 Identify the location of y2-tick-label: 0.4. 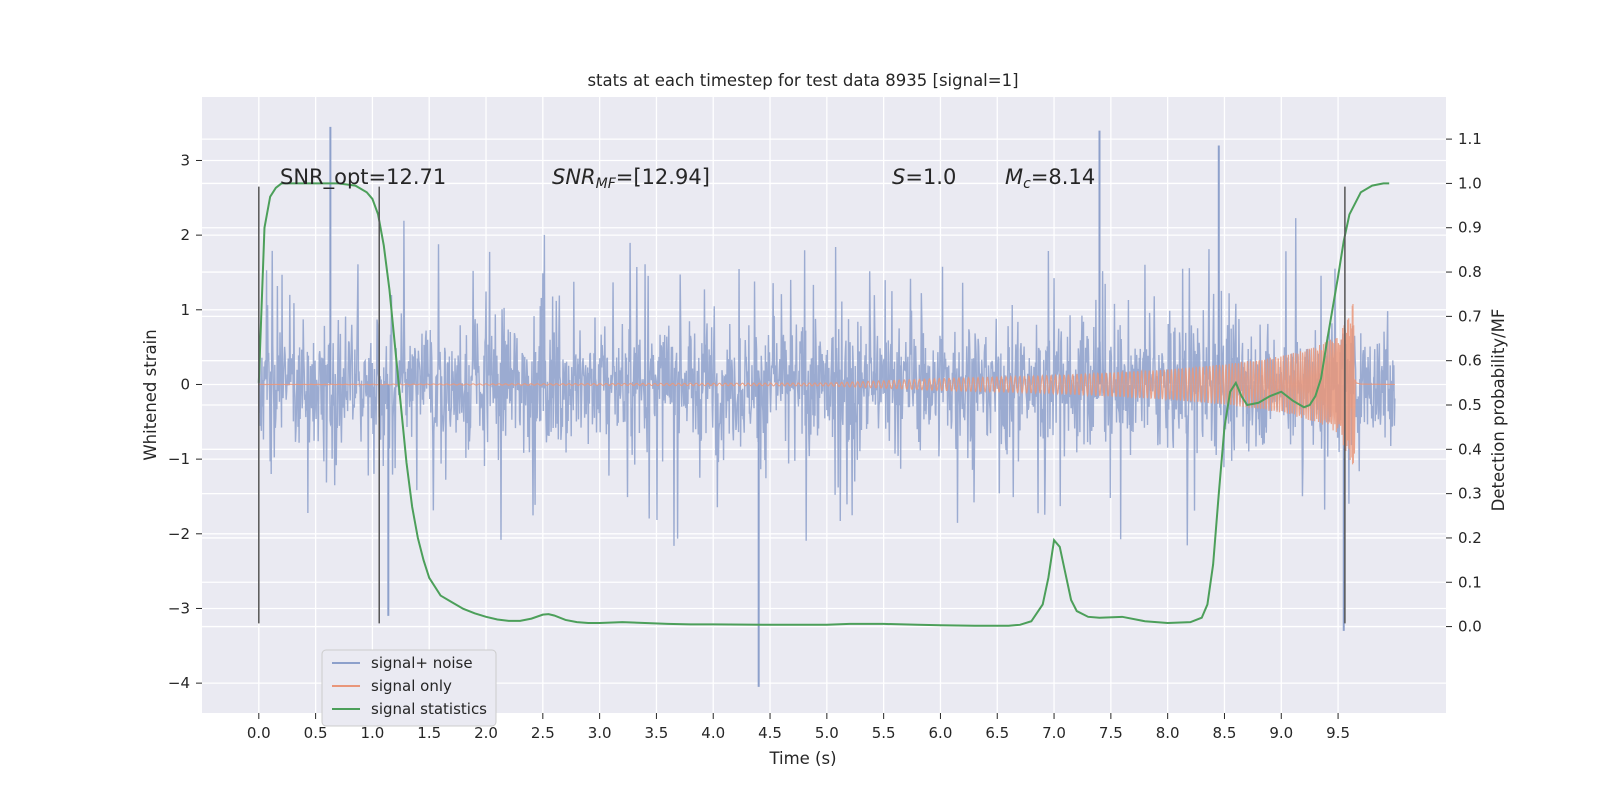
(1470, 449).